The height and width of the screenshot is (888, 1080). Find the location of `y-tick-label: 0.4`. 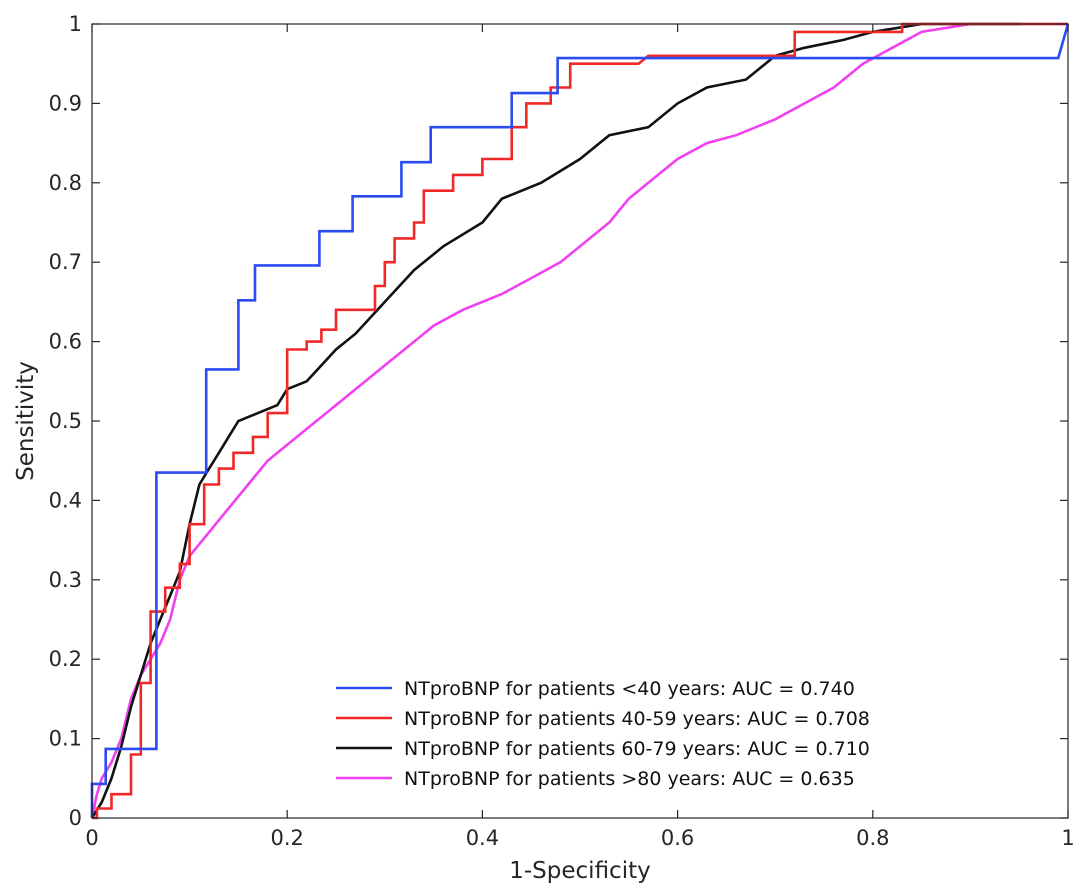

y-tick-label: 0.4 is located at coordinates (65, 500).